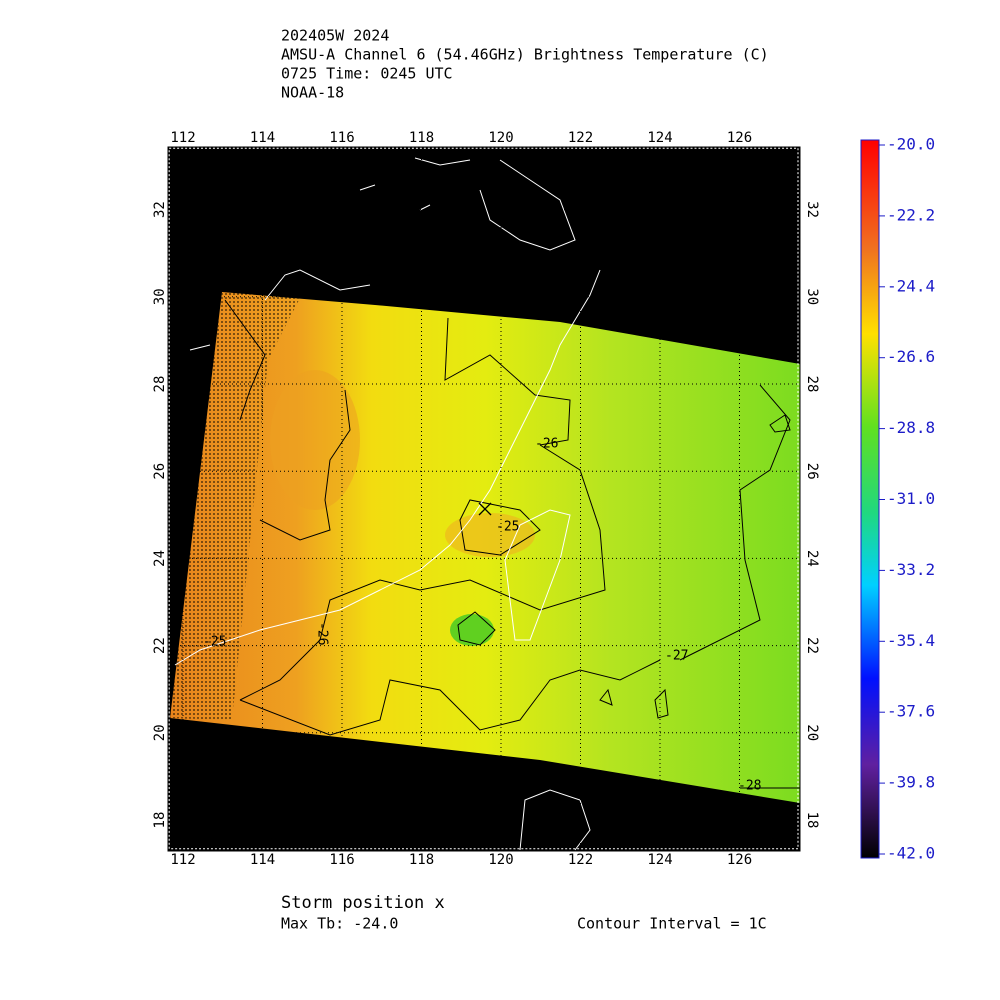 This screenshot has width=1000, height=1000. What do you see at coordinates (911, 144) in the screenshot?
I see `colorbar-label: -20.0` at bounding box center [911, 144].